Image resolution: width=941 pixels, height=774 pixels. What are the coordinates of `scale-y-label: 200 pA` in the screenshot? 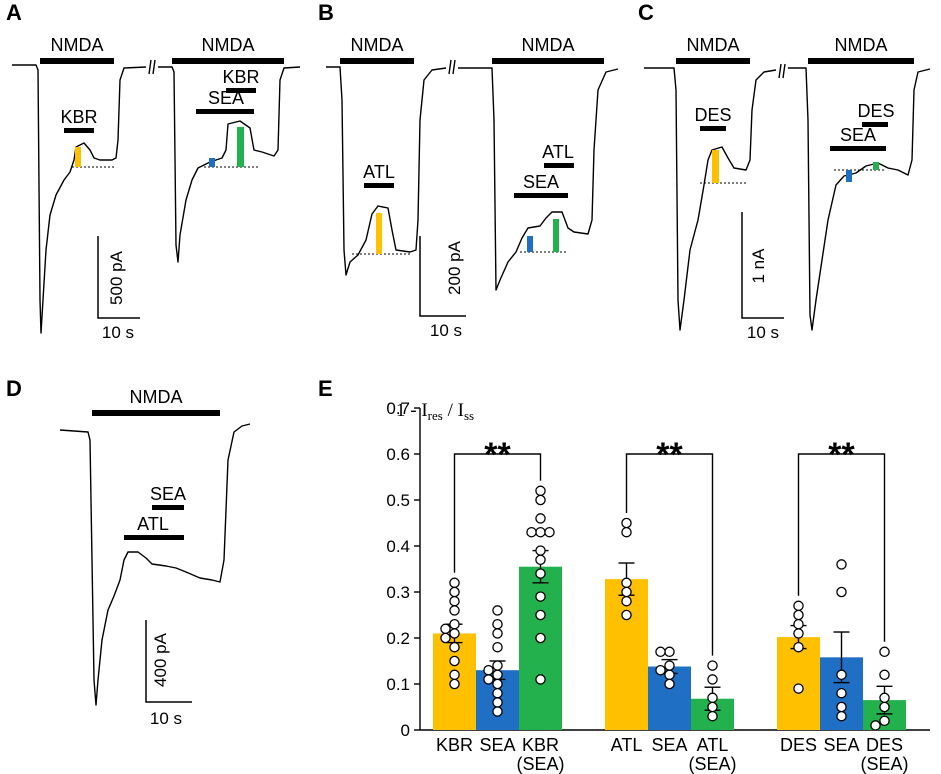 It's located at (454, 267).